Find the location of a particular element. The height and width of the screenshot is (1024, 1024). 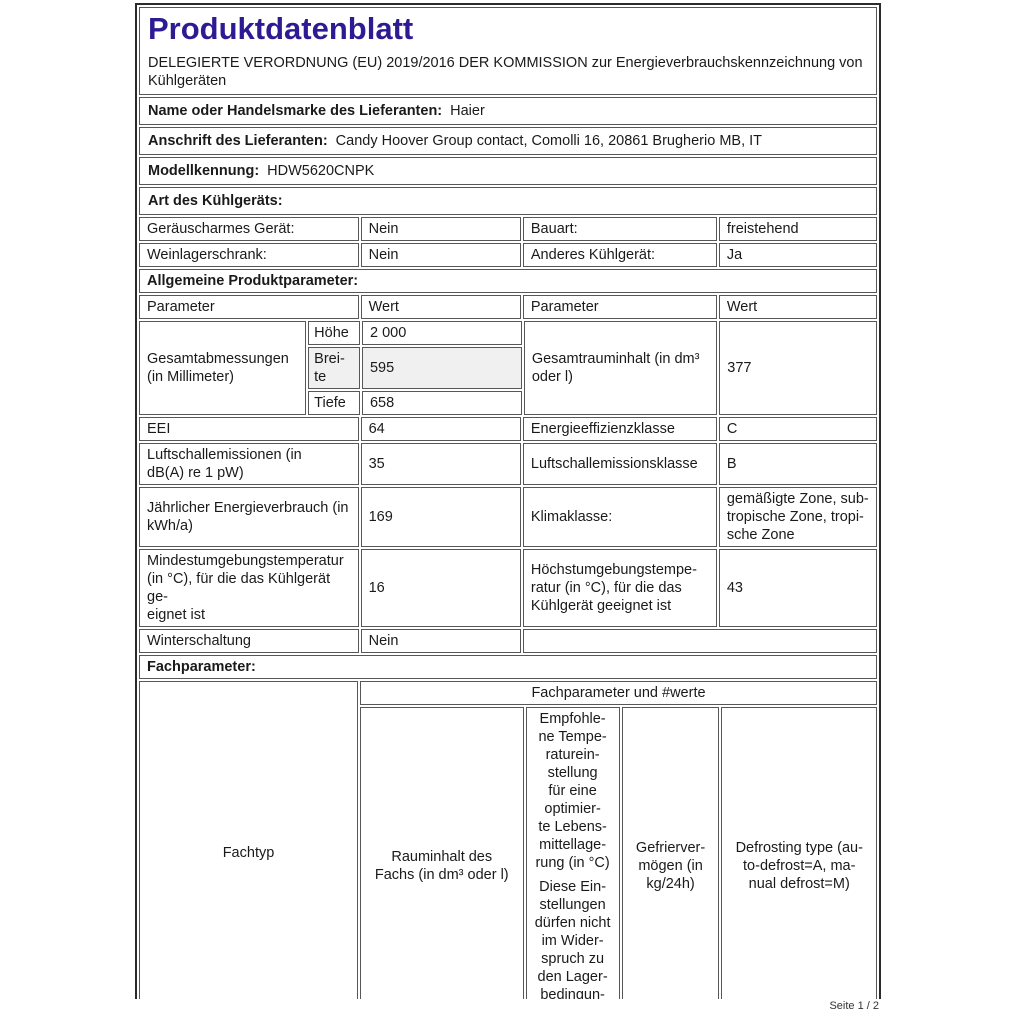

model-id-label: Modellkennung: is located at coordinates (204, 171).